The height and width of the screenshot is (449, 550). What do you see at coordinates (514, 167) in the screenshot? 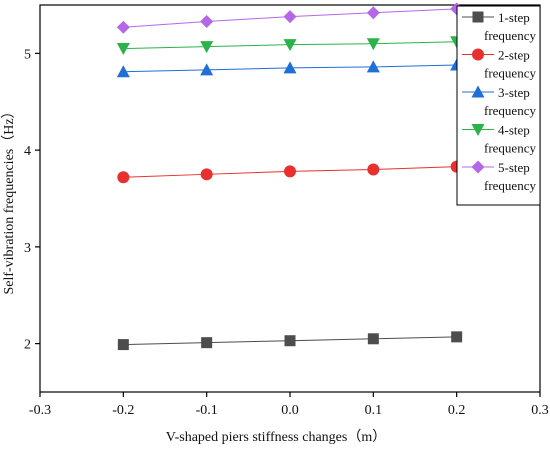
I see `legend-label: 5-step` at bounding box center [514, 167].